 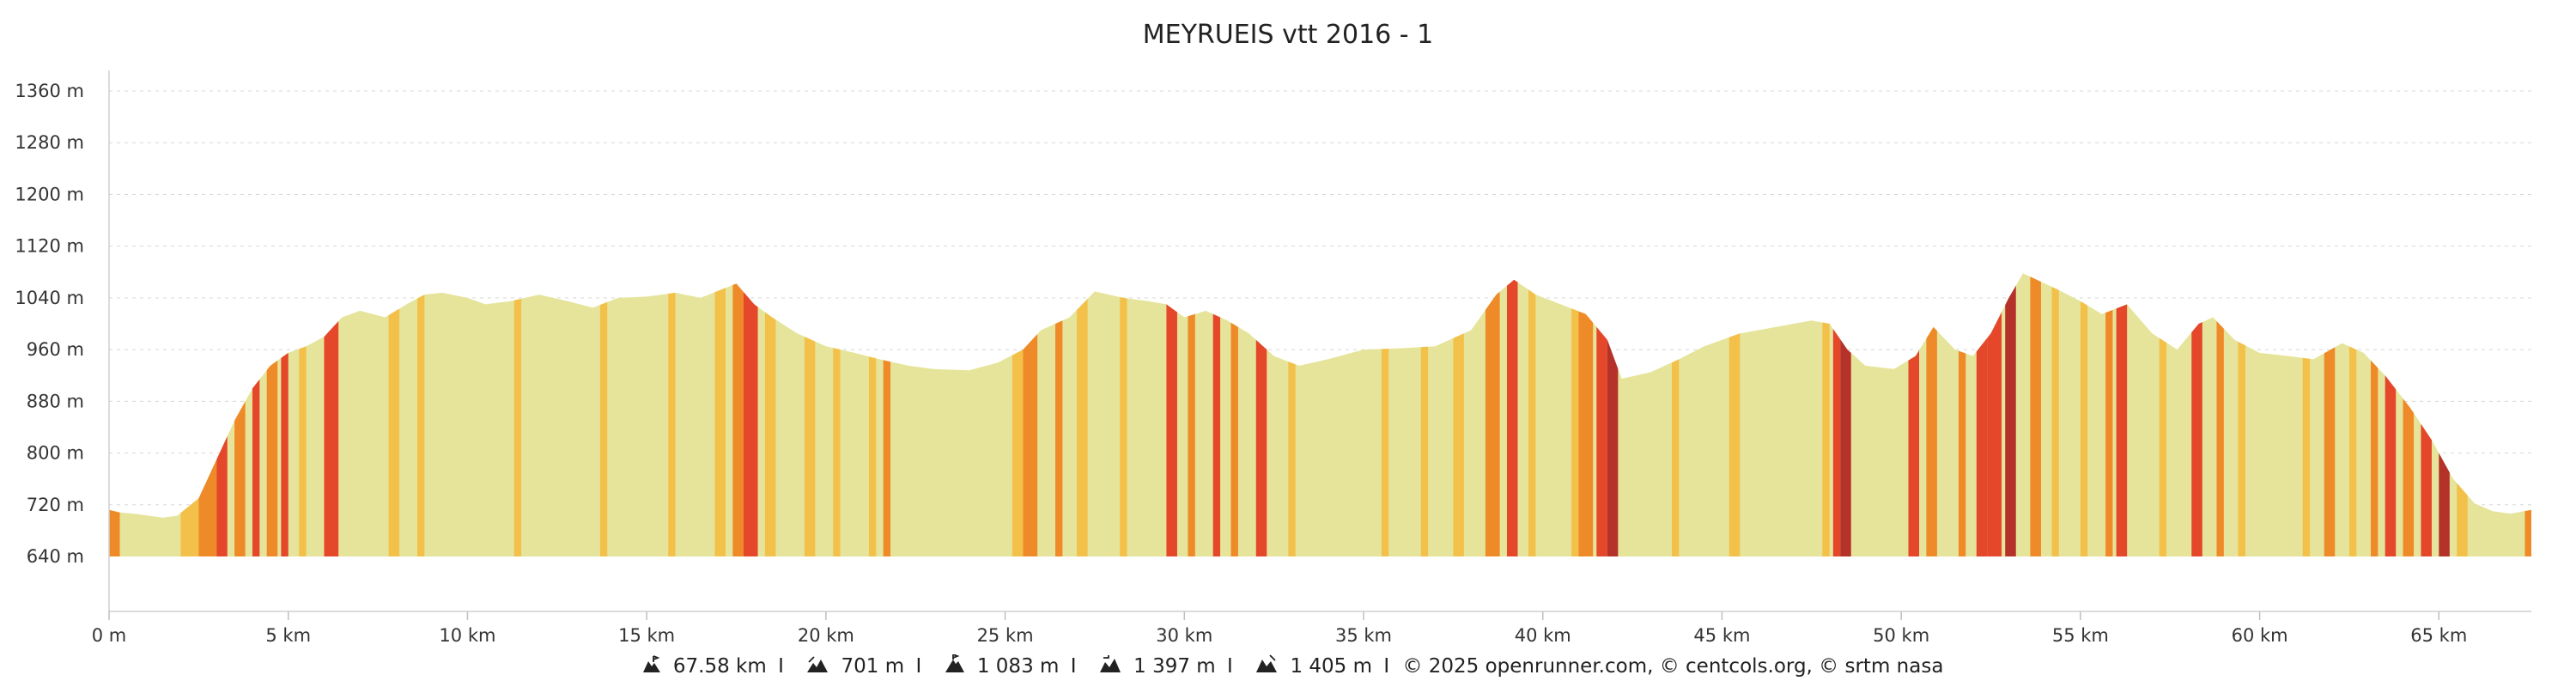 What do you see at coordinates (1363, 634) in the screenshot?
I see `x-tick-label: 35 km` at bounding box center [1363, 634].